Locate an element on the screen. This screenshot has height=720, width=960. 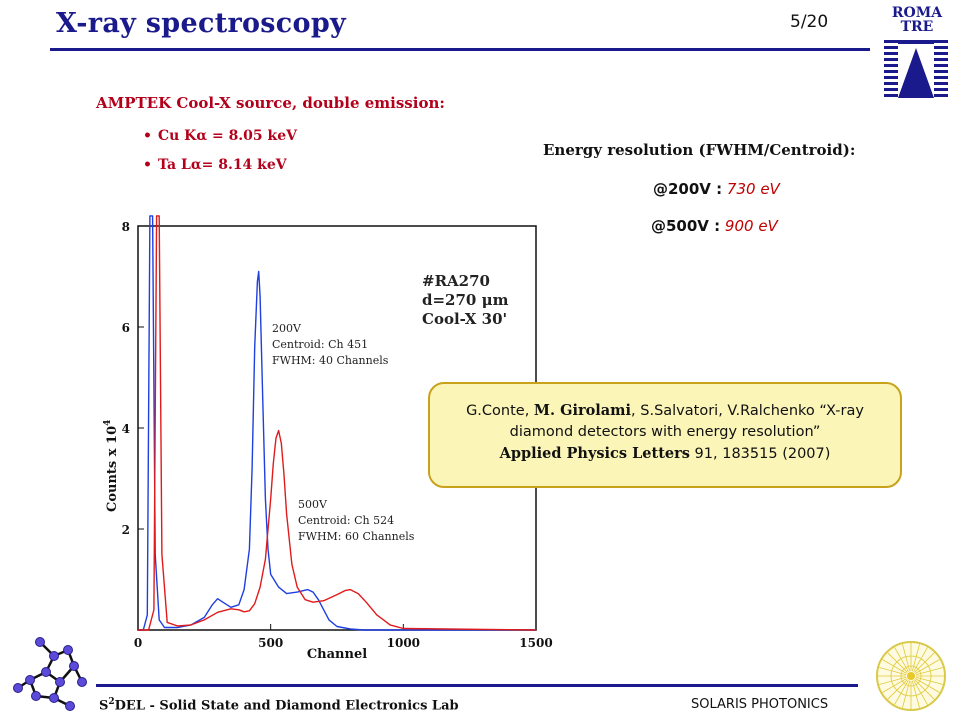
resolution-value: 730 eV is located at coordinates (753, 189).